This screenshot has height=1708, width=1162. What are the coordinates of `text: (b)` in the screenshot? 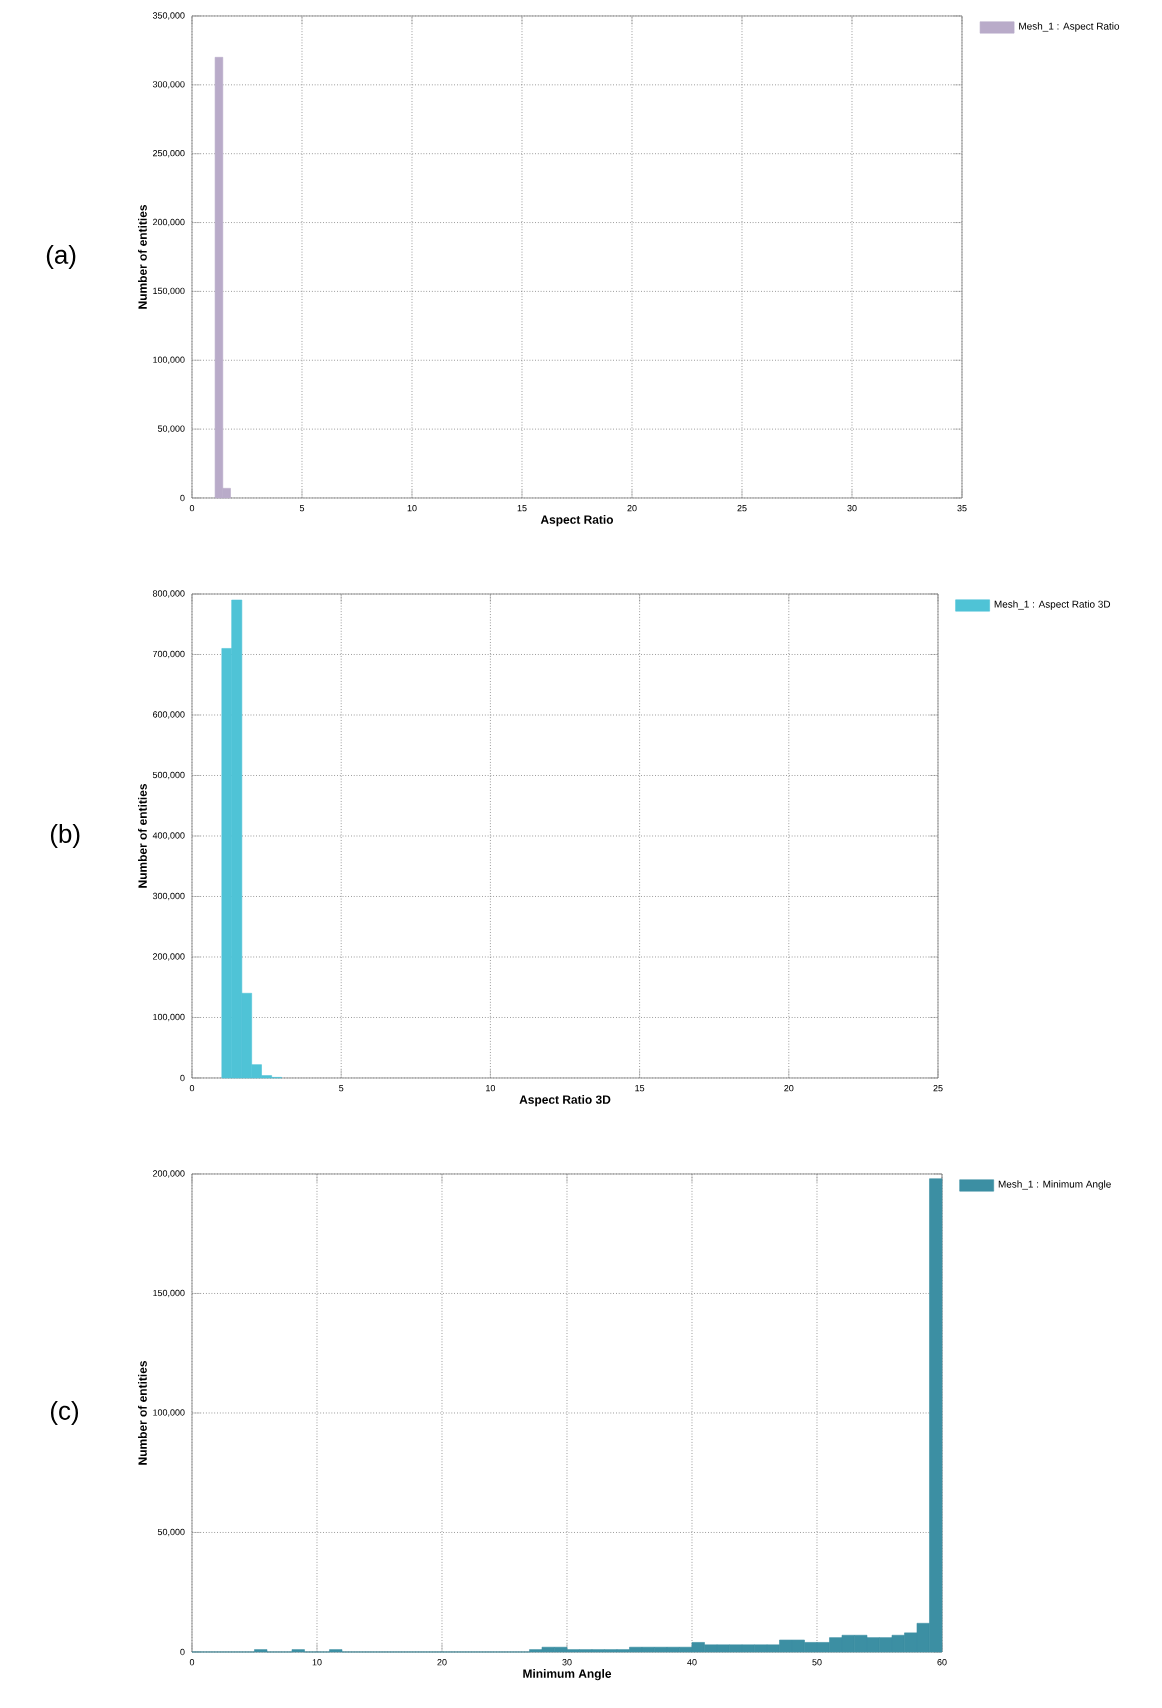 It's located at (65, 836).